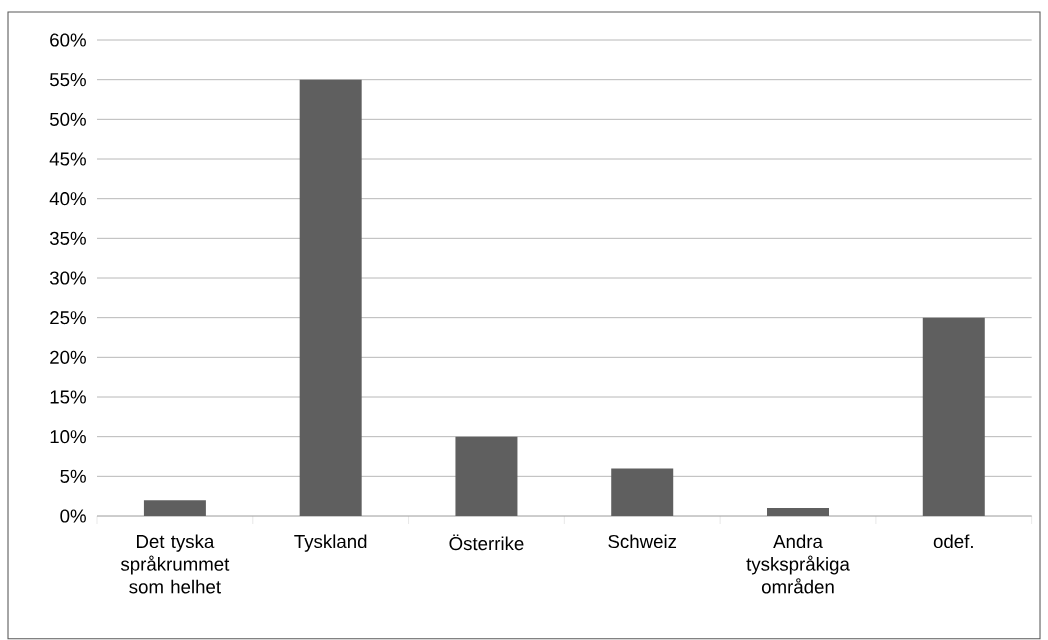 This screenshot has height=640, width=1048. Describe the element at coordinates (68, 119) in the screenshot. I see `y-tick-label: 50%` at that location.